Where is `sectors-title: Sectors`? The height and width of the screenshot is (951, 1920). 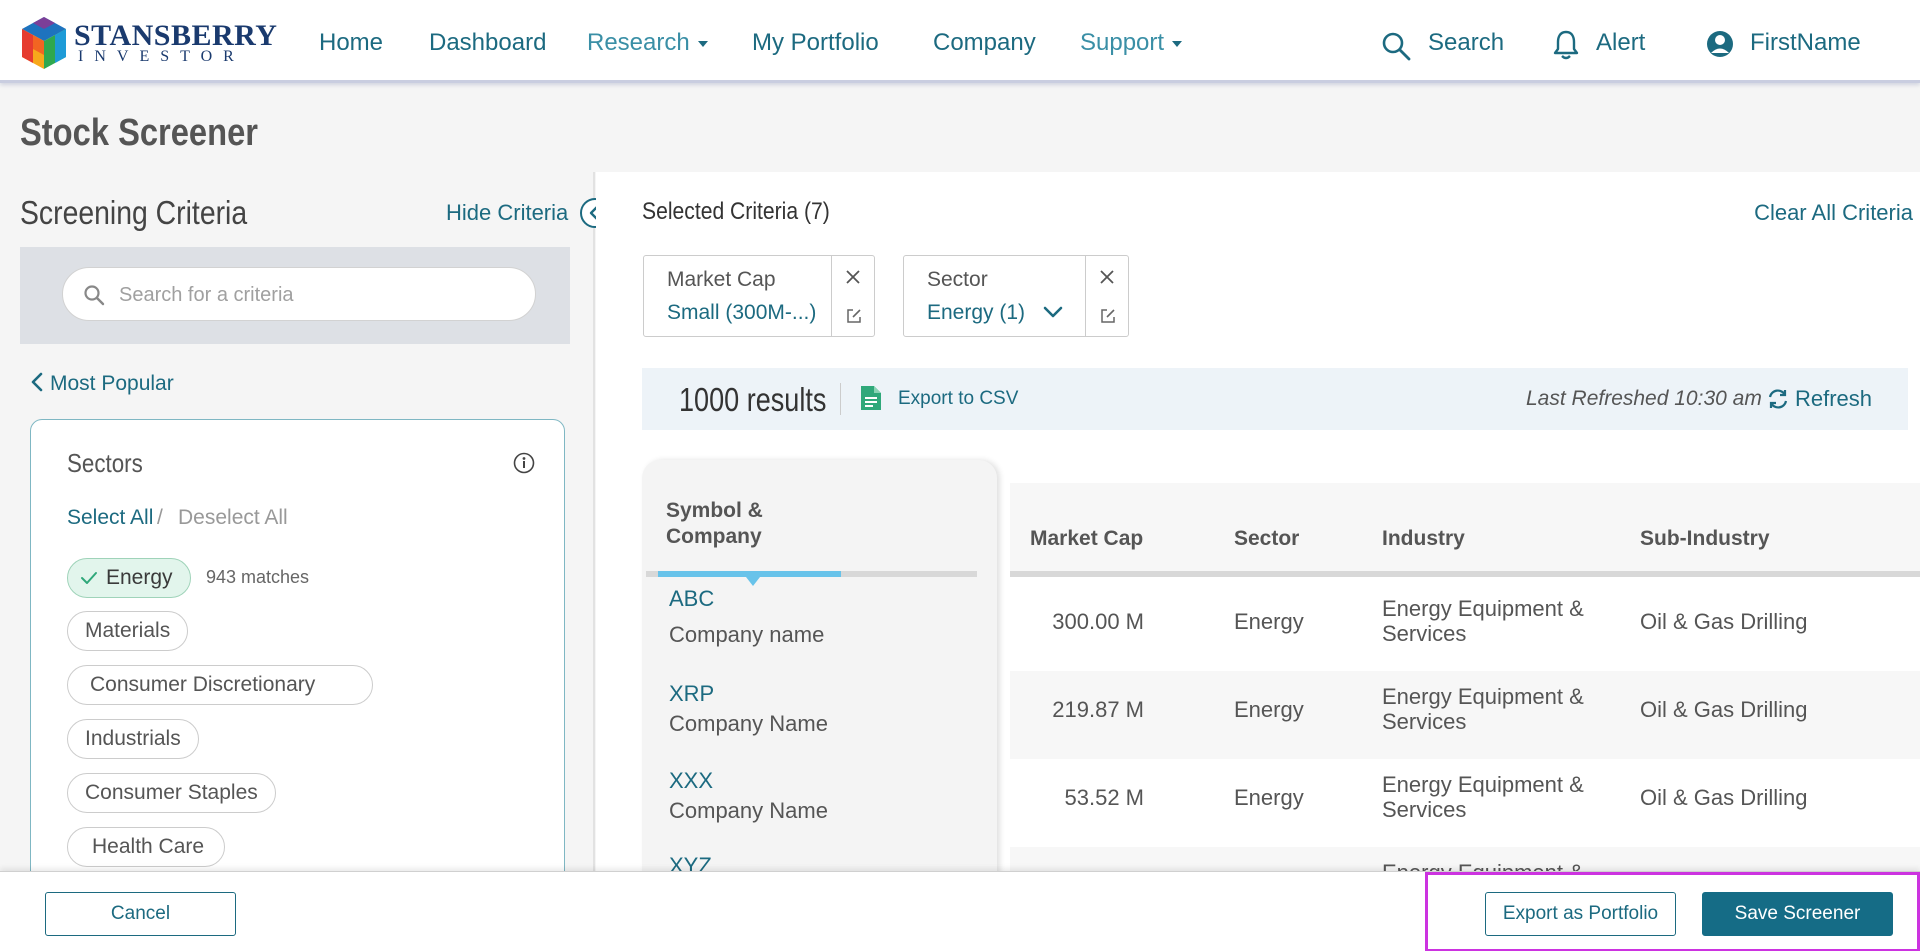 sectors-title: Sectors is located at coordinates (105, 463).